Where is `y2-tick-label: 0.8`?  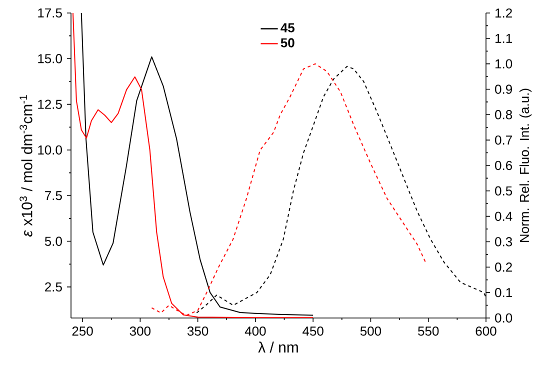
y2-tick-label: 0.8 is located at coordinates (503, 115).